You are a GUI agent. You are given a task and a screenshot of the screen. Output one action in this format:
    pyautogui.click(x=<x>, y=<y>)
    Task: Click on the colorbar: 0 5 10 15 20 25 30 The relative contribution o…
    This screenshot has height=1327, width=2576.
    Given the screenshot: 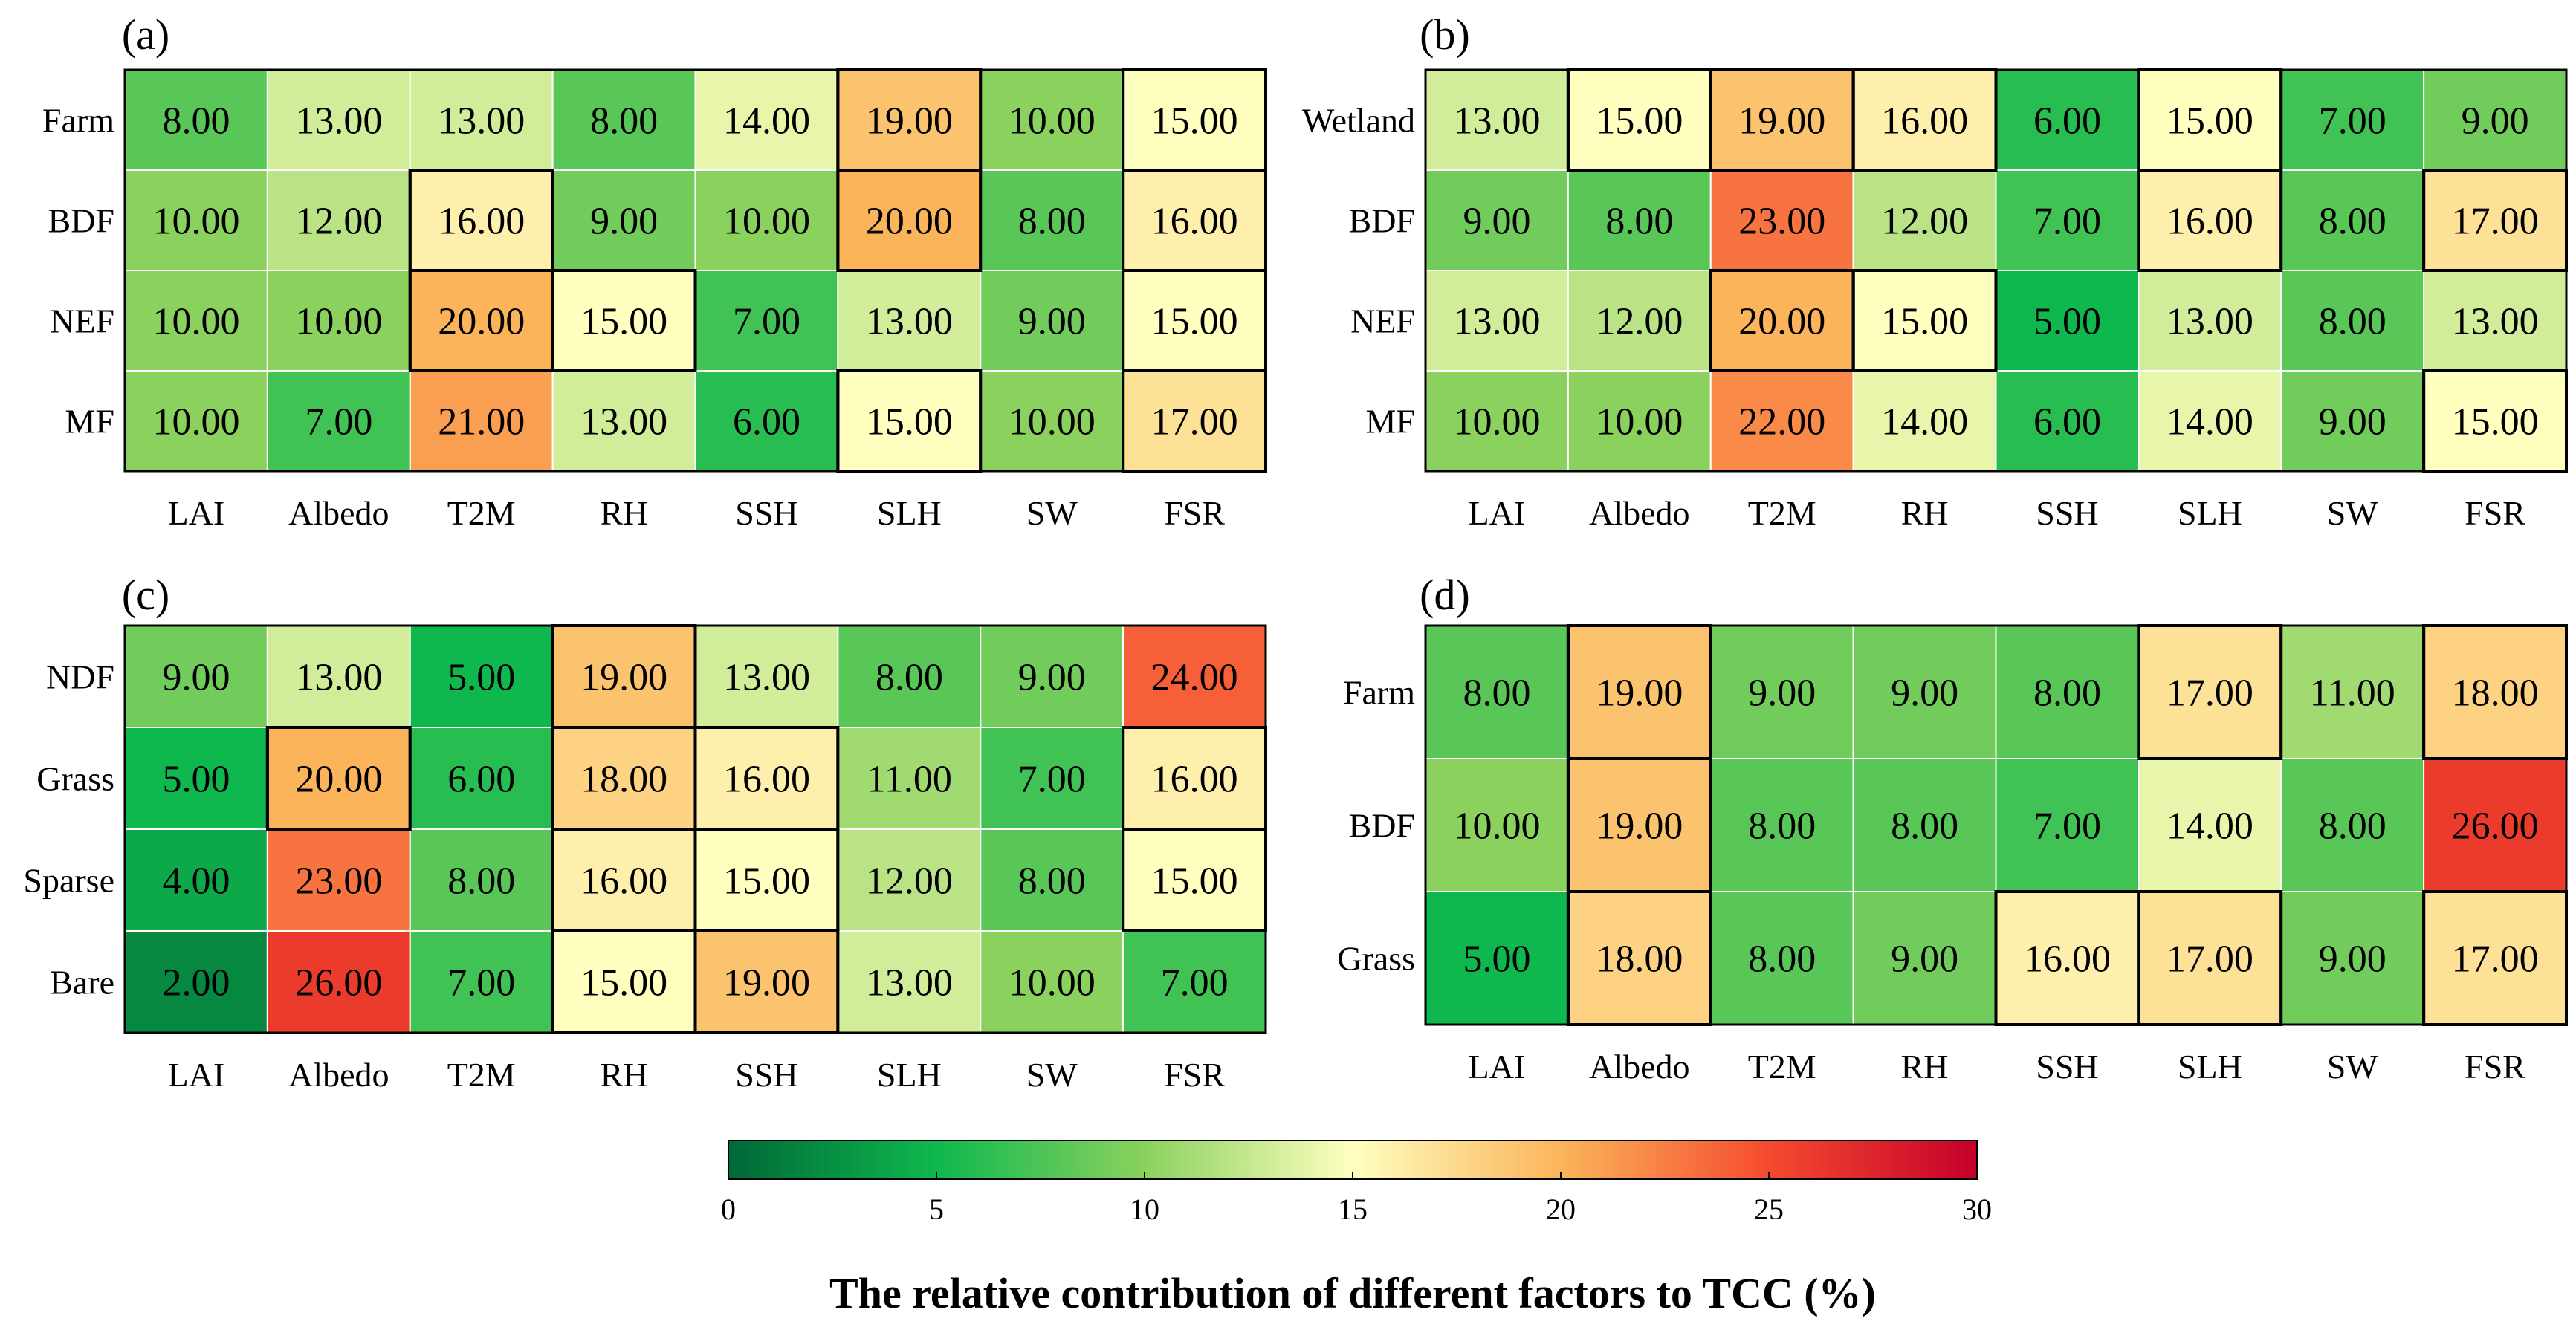 What is the action you would take?
    pyautogui.click(x=1356, y=1228)
    